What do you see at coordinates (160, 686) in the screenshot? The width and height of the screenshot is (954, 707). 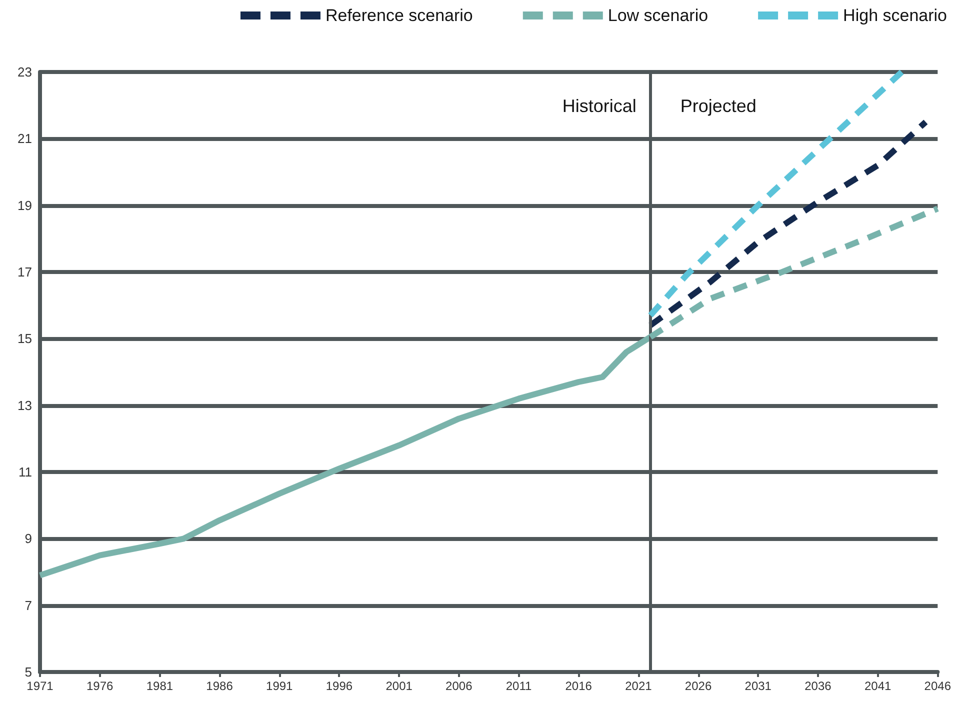 I see `x-tick-label: 1981` at bounding box center [160, 686].